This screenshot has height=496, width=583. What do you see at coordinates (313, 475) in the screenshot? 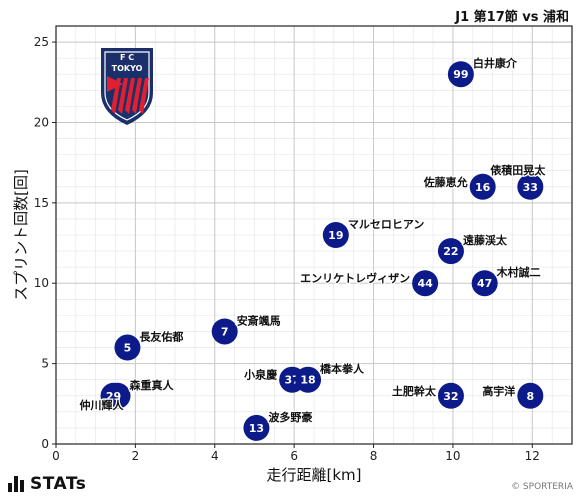
I see `x-axis-label: 走行距離[km]` at bounding box center [313, 475].